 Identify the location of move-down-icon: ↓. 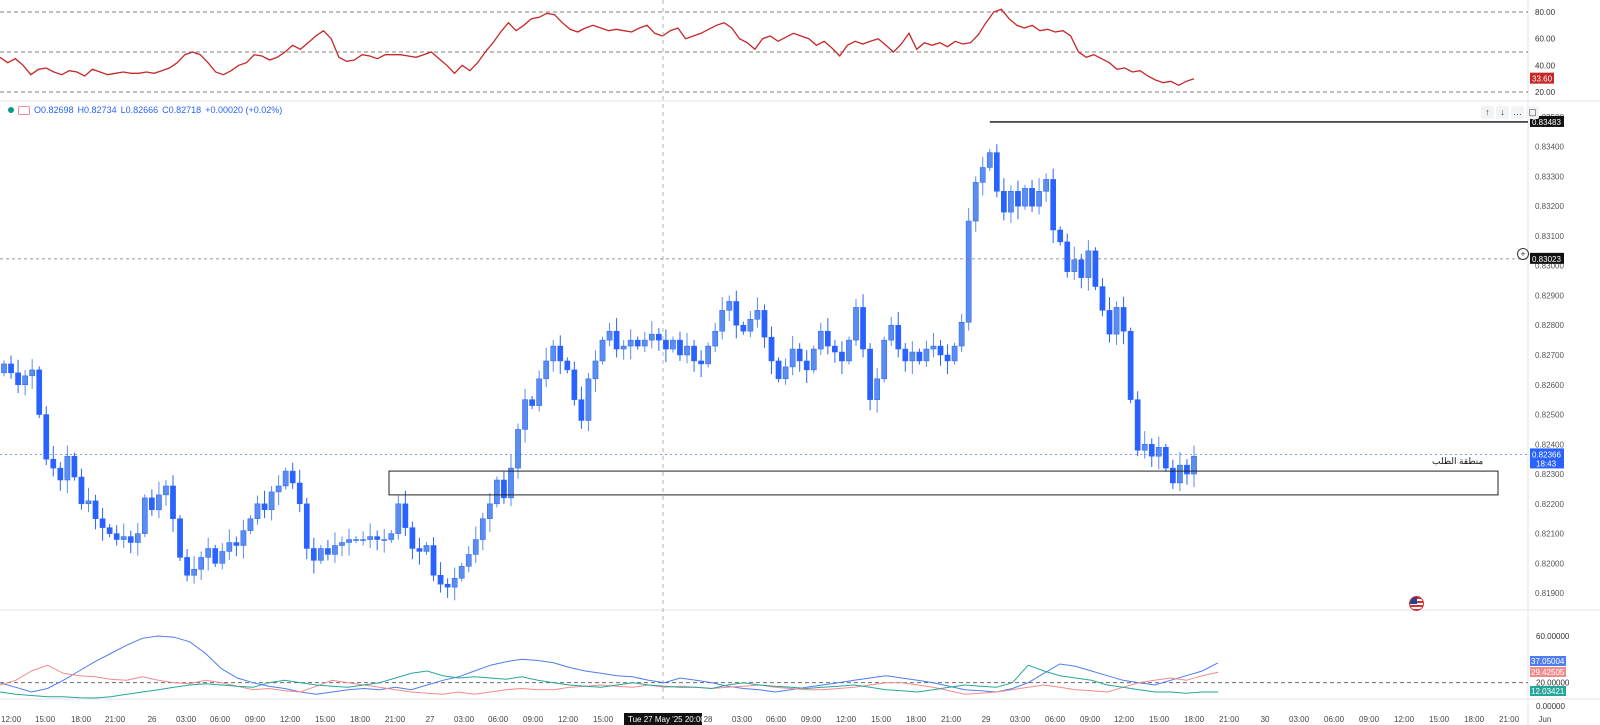
(1502, 112).